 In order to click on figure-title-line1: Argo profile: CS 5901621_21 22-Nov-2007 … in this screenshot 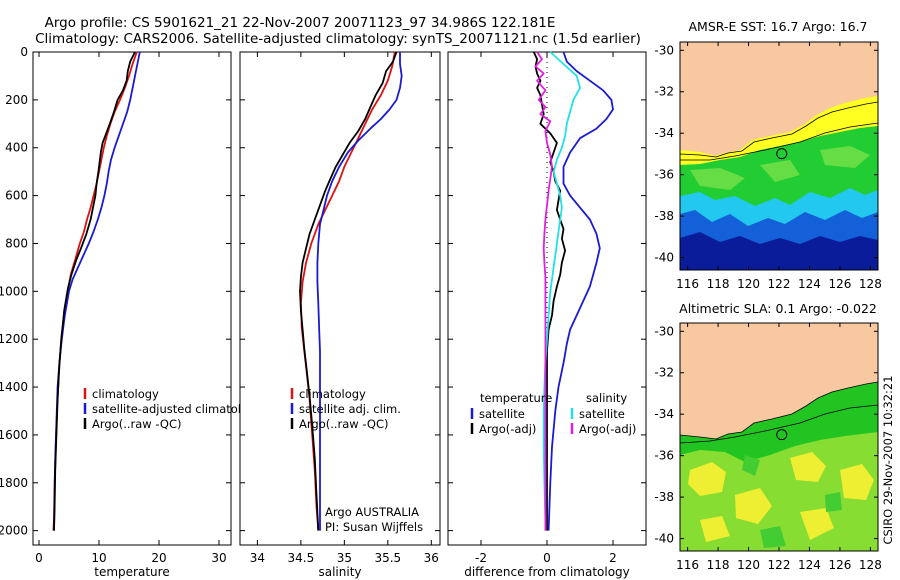, I will do `click(300, 23)`.